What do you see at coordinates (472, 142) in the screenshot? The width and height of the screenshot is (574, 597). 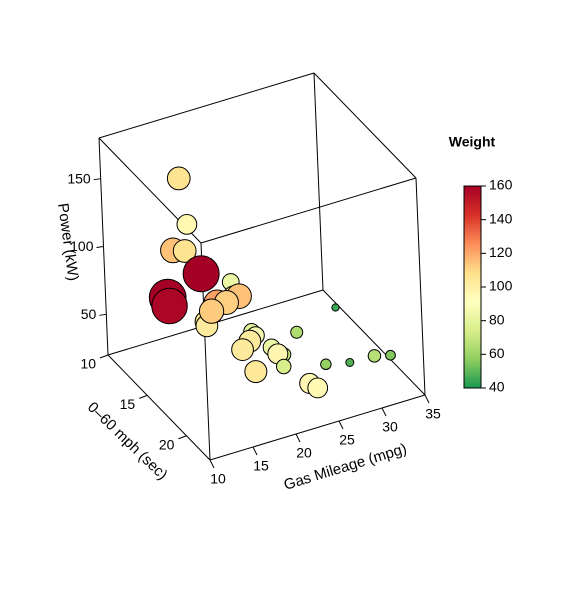 I see `legend-title: Weight` at bounding box center [472, 142].